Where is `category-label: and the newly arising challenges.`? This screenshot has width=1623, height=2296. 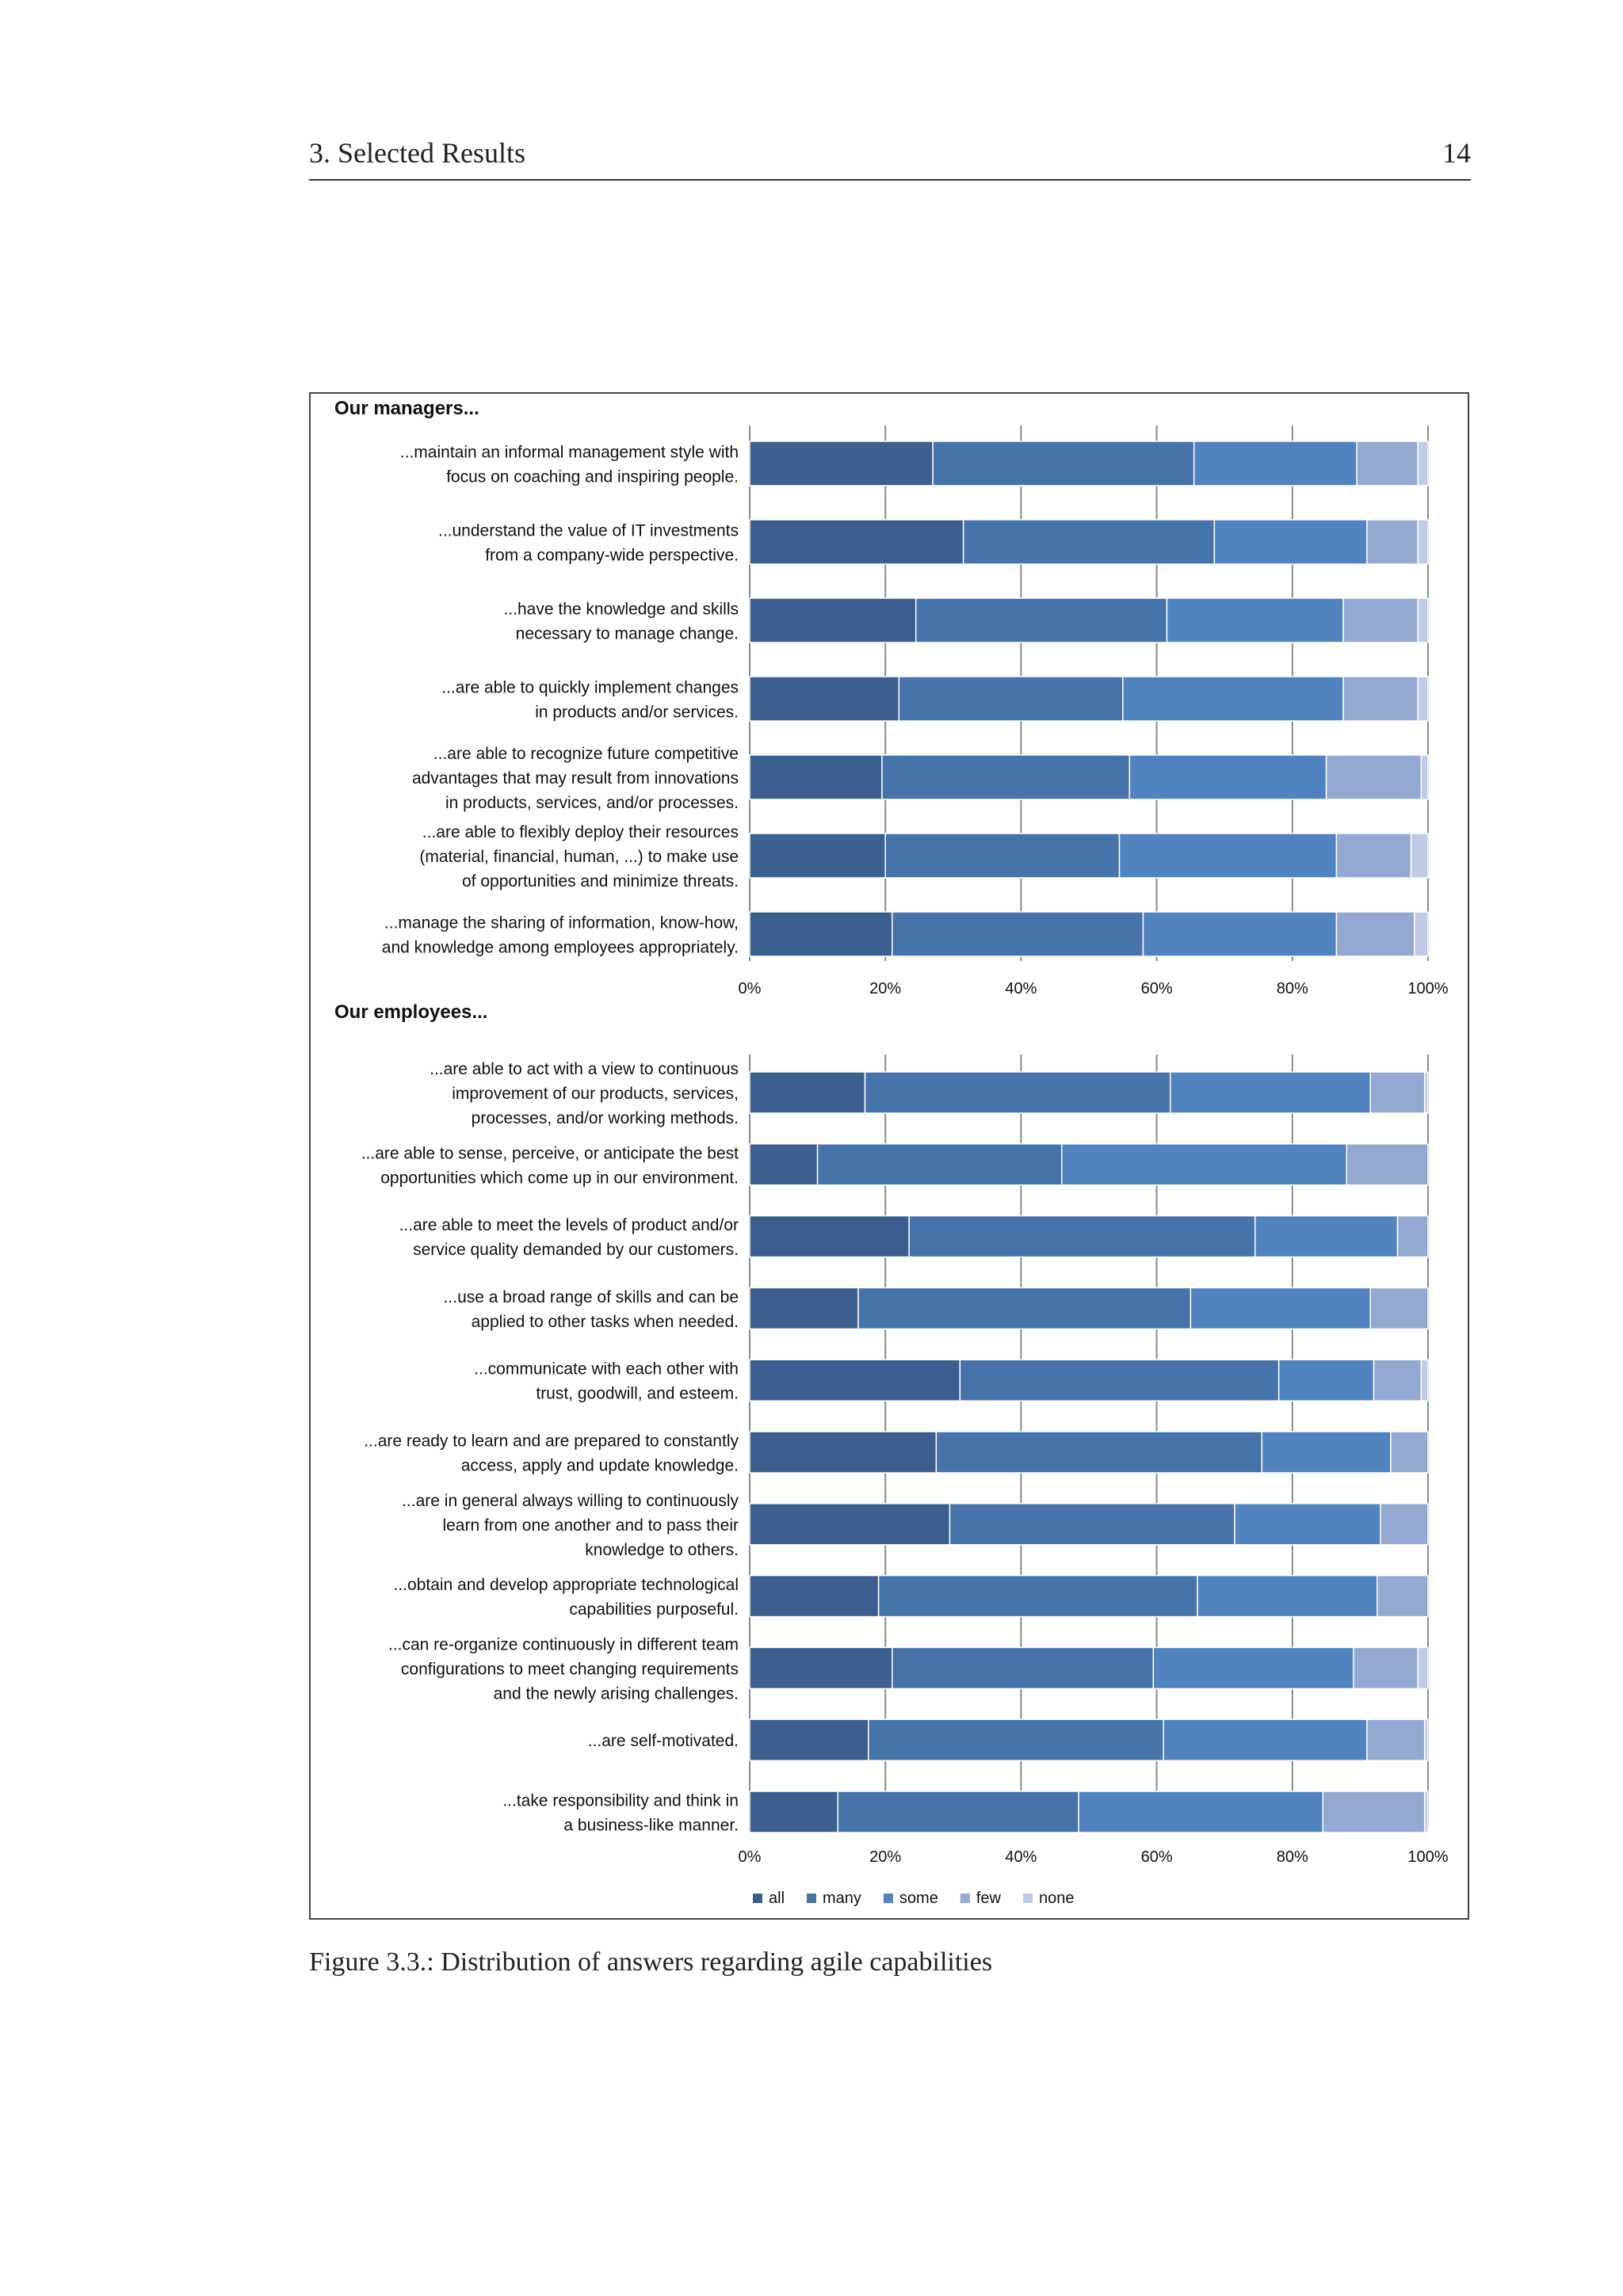 category-label: and the newly arising challenges. is located at coordinates (616, 1693).